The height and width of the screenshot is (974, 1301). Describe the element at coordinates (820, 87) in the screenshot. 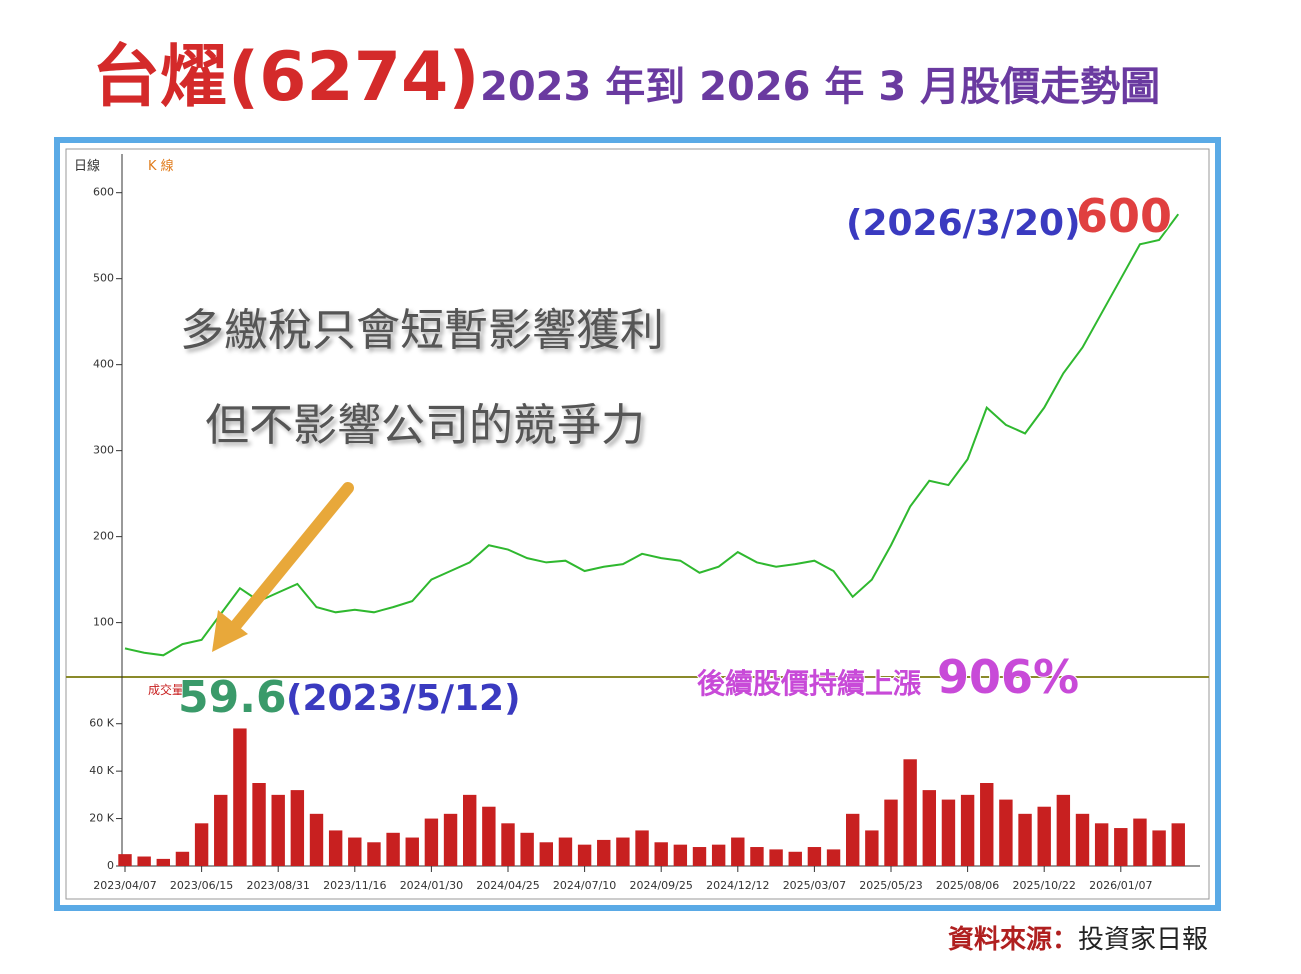

I see `subtitle: 2023 年到 2026 年 3 月股價走勢圖` at that location.